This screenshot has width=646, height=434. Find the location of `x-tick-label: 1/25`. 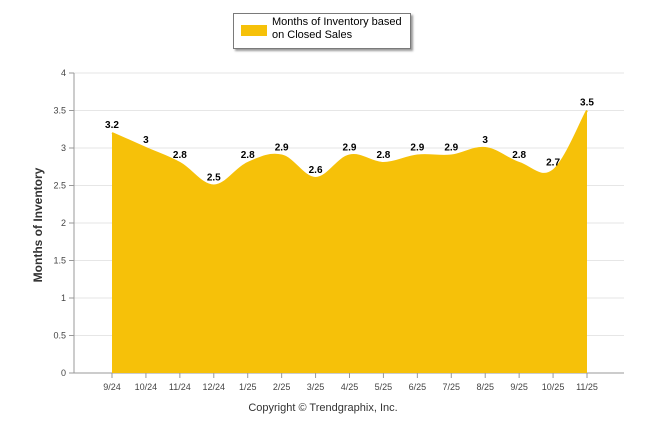

x-tick-label: 1/25 is located at coordinates (248, 387).